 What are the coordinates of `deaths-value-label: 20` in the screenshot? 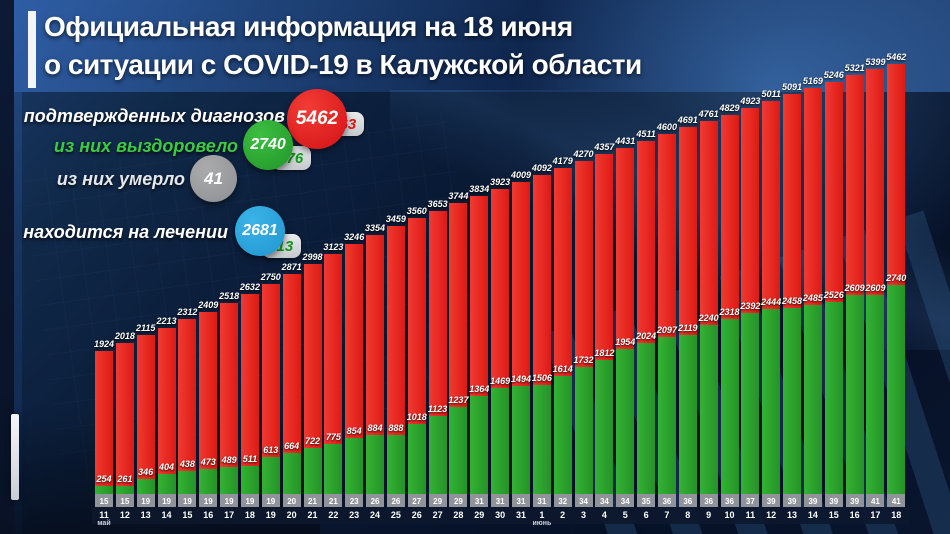 It's located at (292, 501).